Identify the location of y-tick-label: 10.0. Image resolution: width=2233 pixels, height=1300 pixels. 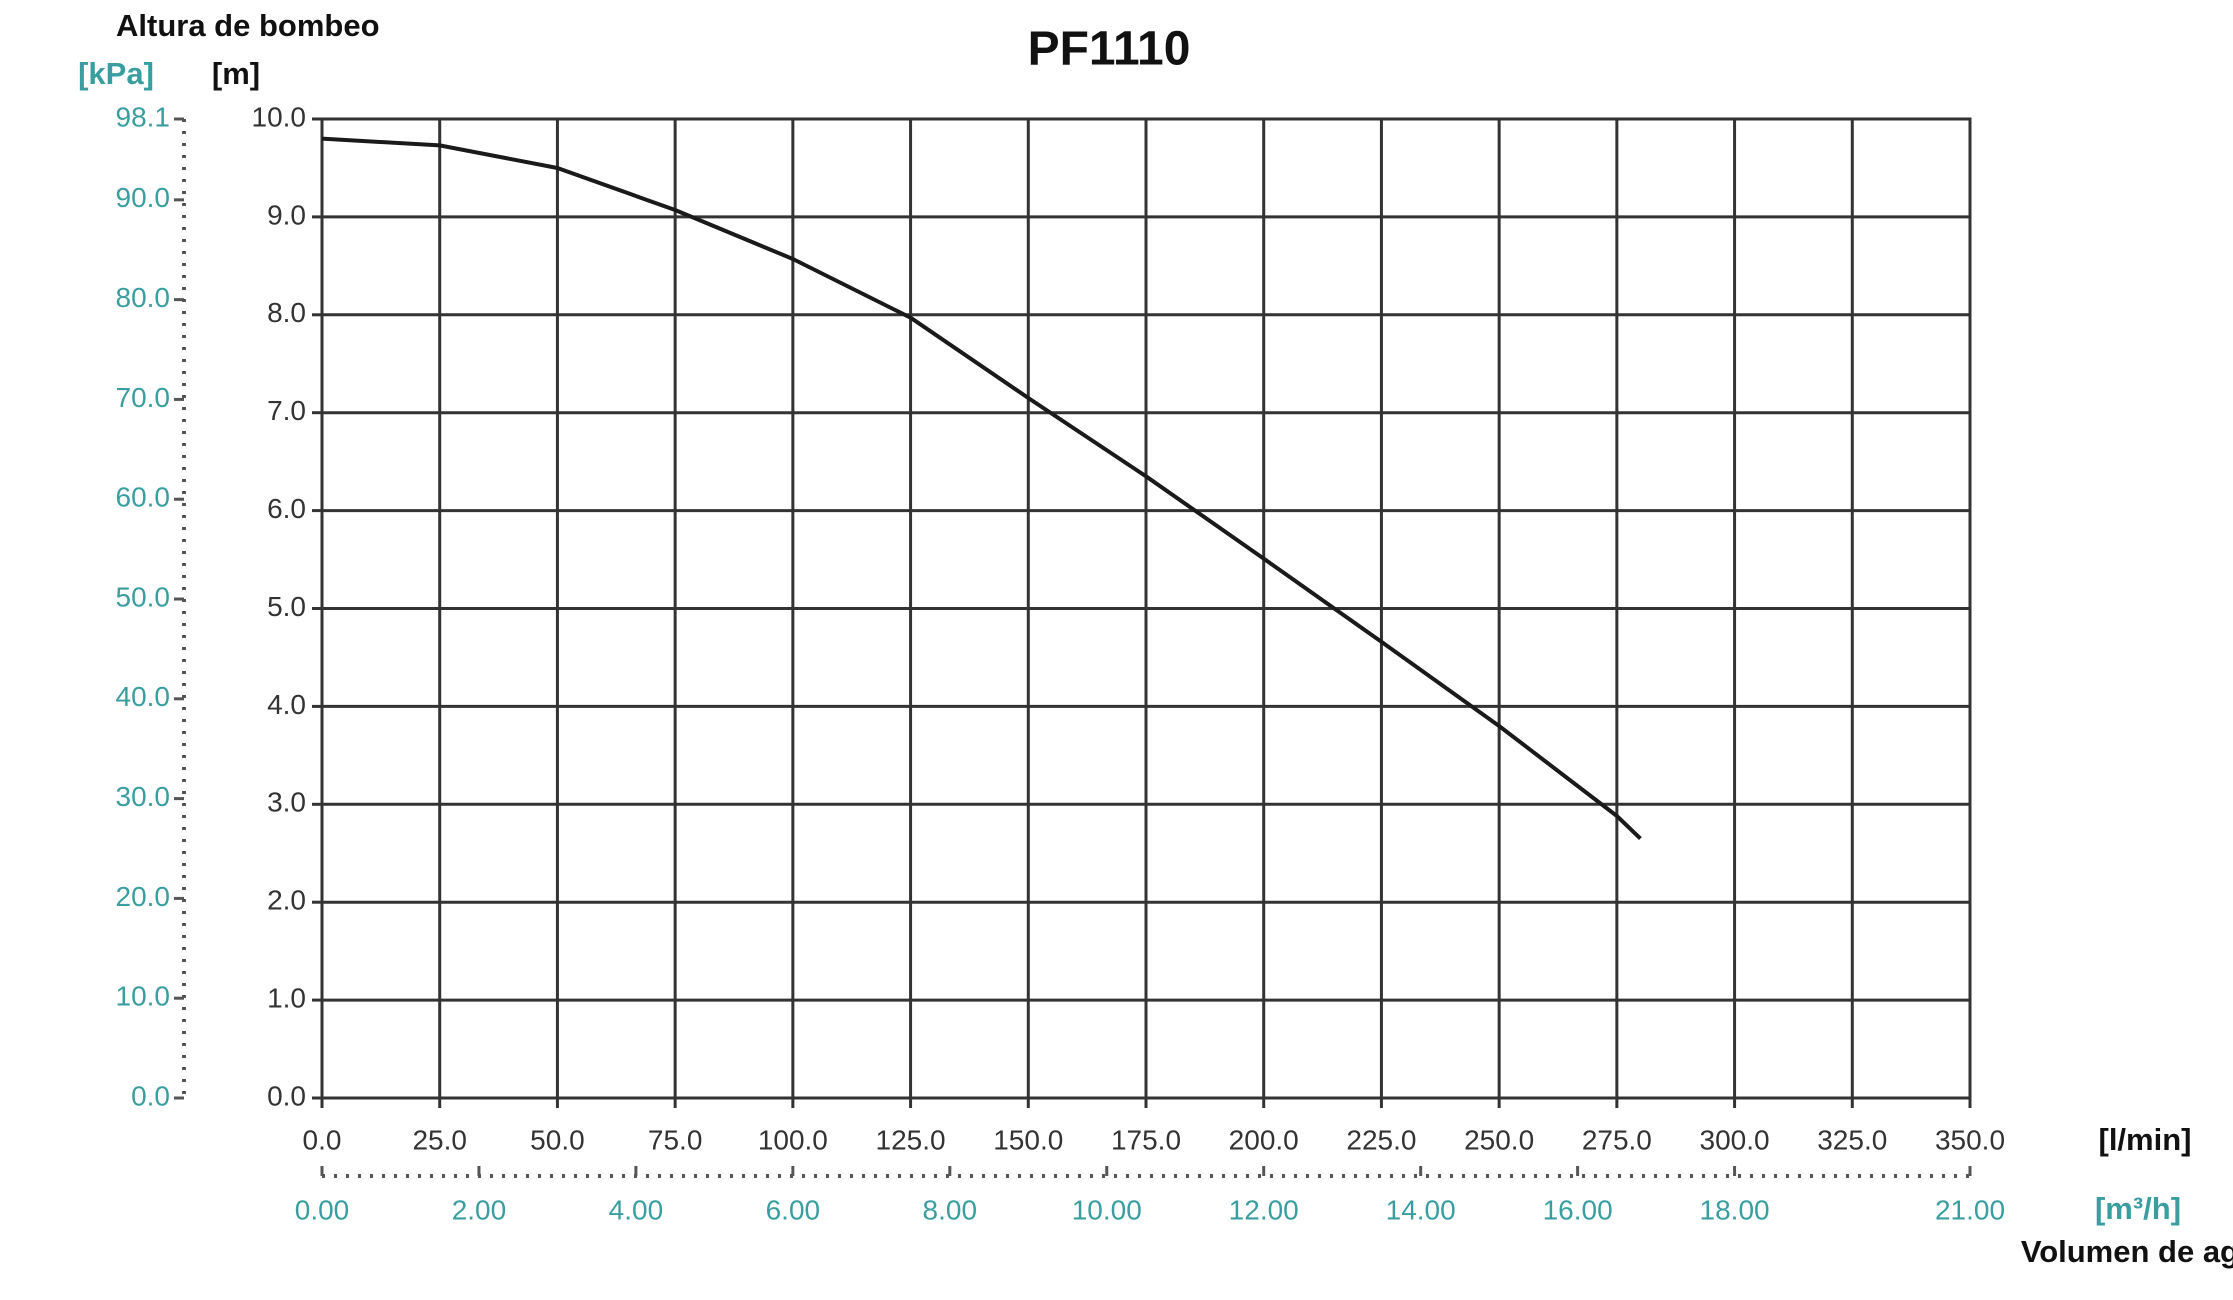
(279, 116).